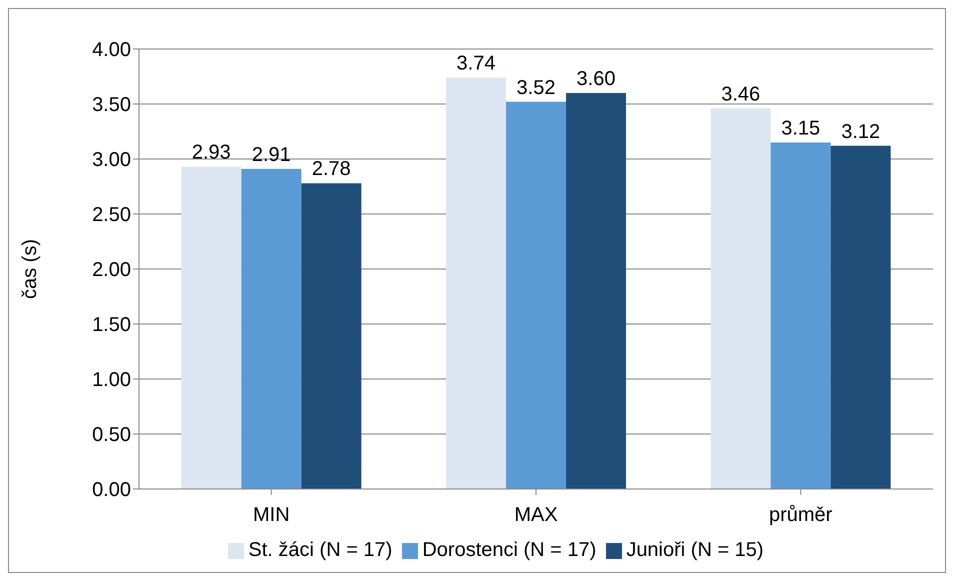 Image resolution: width=954 pixels, height=581 pixels. What do you see at coordinates (800, 129) in the screenshot?
I see `data-label: 3.15` at bounding box center [800, 129].